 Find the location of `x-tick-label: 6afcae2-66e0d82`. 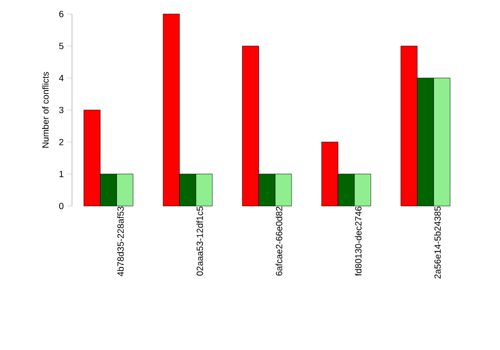

x-tick-label: 6afcae2-66e0d82 is located at coordinates (279, 241).